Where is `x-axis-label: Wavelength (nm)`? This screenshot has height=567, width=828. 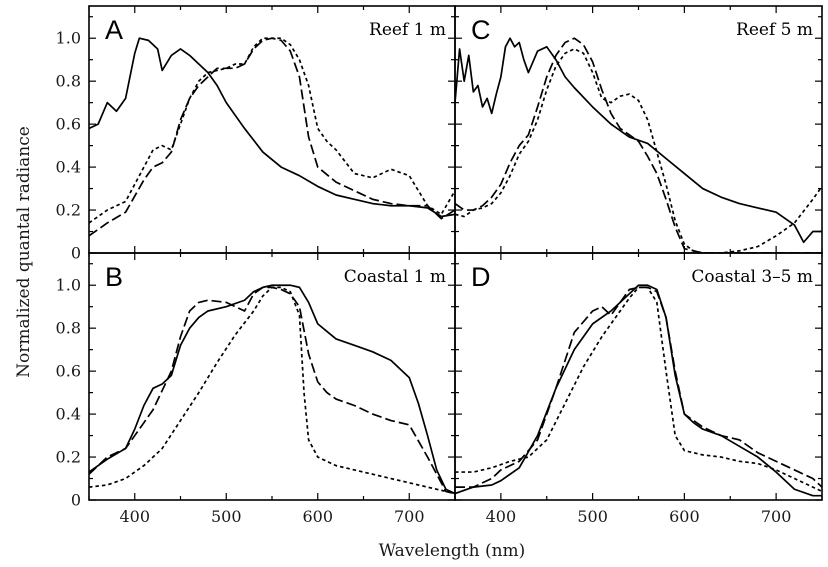
x-axis-label: Wavelength (nm) is located at coordinates (452, 551).